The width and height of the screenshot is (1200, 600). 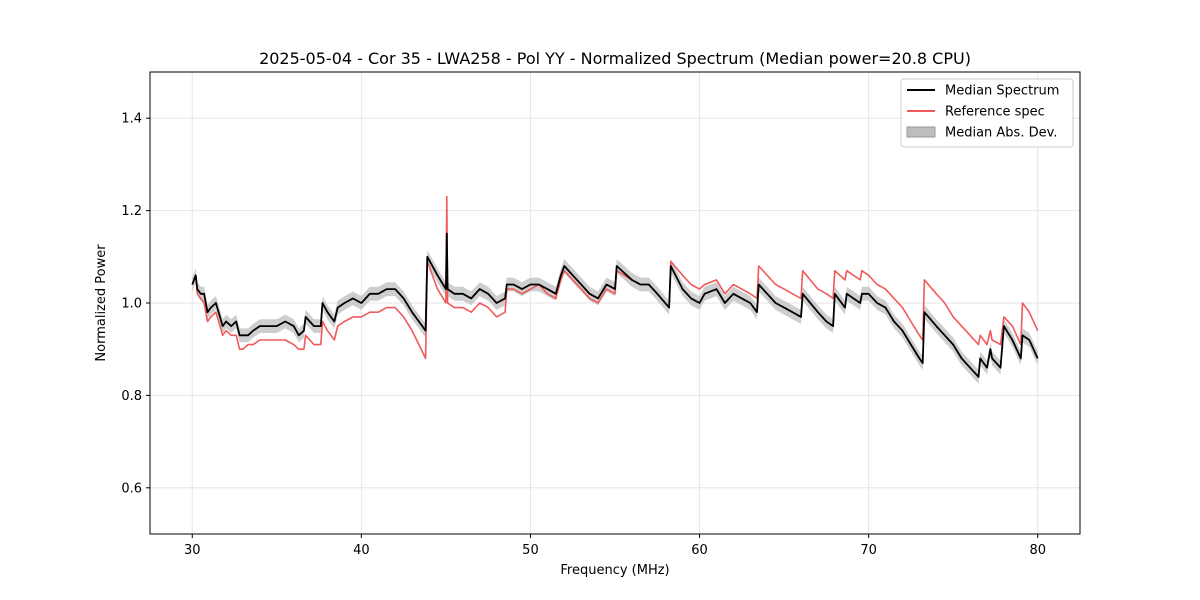 I want to click on y-tick-label: 1.2, so click(x=131, y=211).